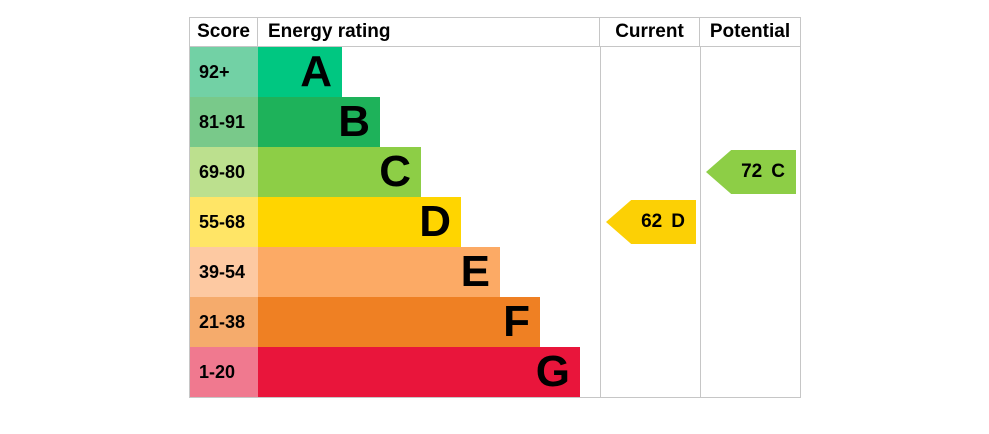  Describe the element at coordinates (224, 32) in the screenshot. I see `header-score: Score` at that location.